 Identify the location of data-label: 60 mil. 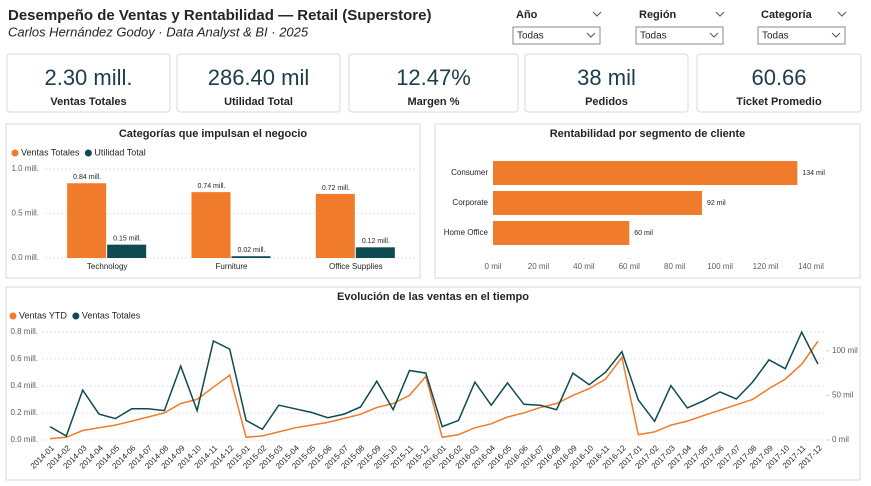
(643, 233).